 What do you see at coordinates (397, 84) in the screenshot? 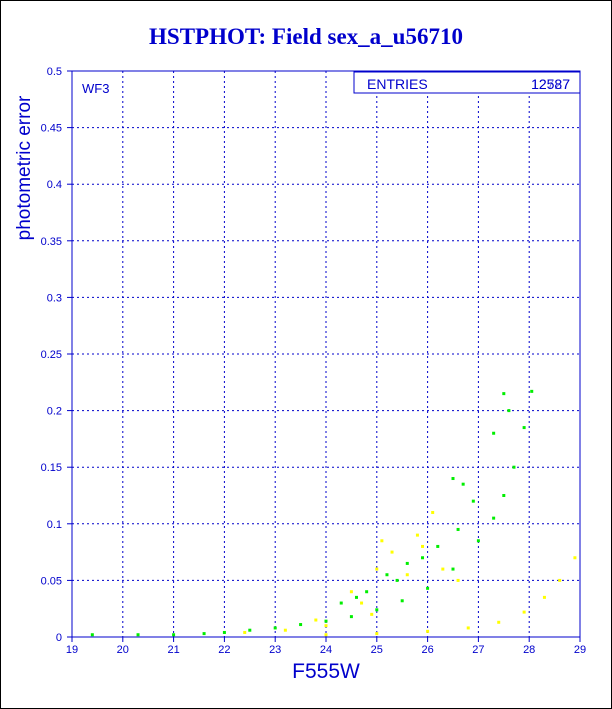
I see `stats-entries-label: ENTRIES` at bounding box center [397, 84].